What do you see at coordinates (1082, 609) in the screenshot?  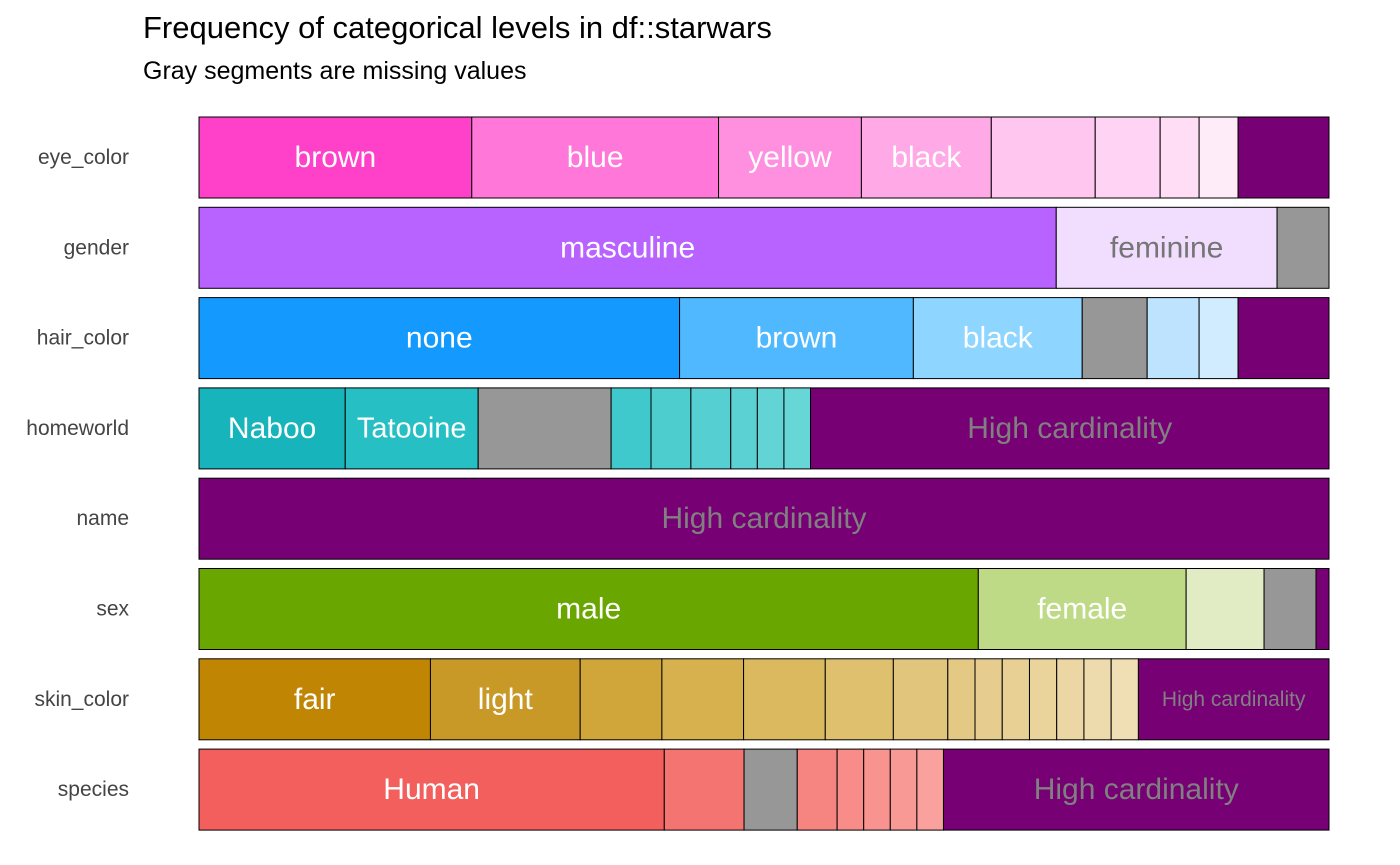 I see `segment-label: female` at bounding box center [1082, 609].